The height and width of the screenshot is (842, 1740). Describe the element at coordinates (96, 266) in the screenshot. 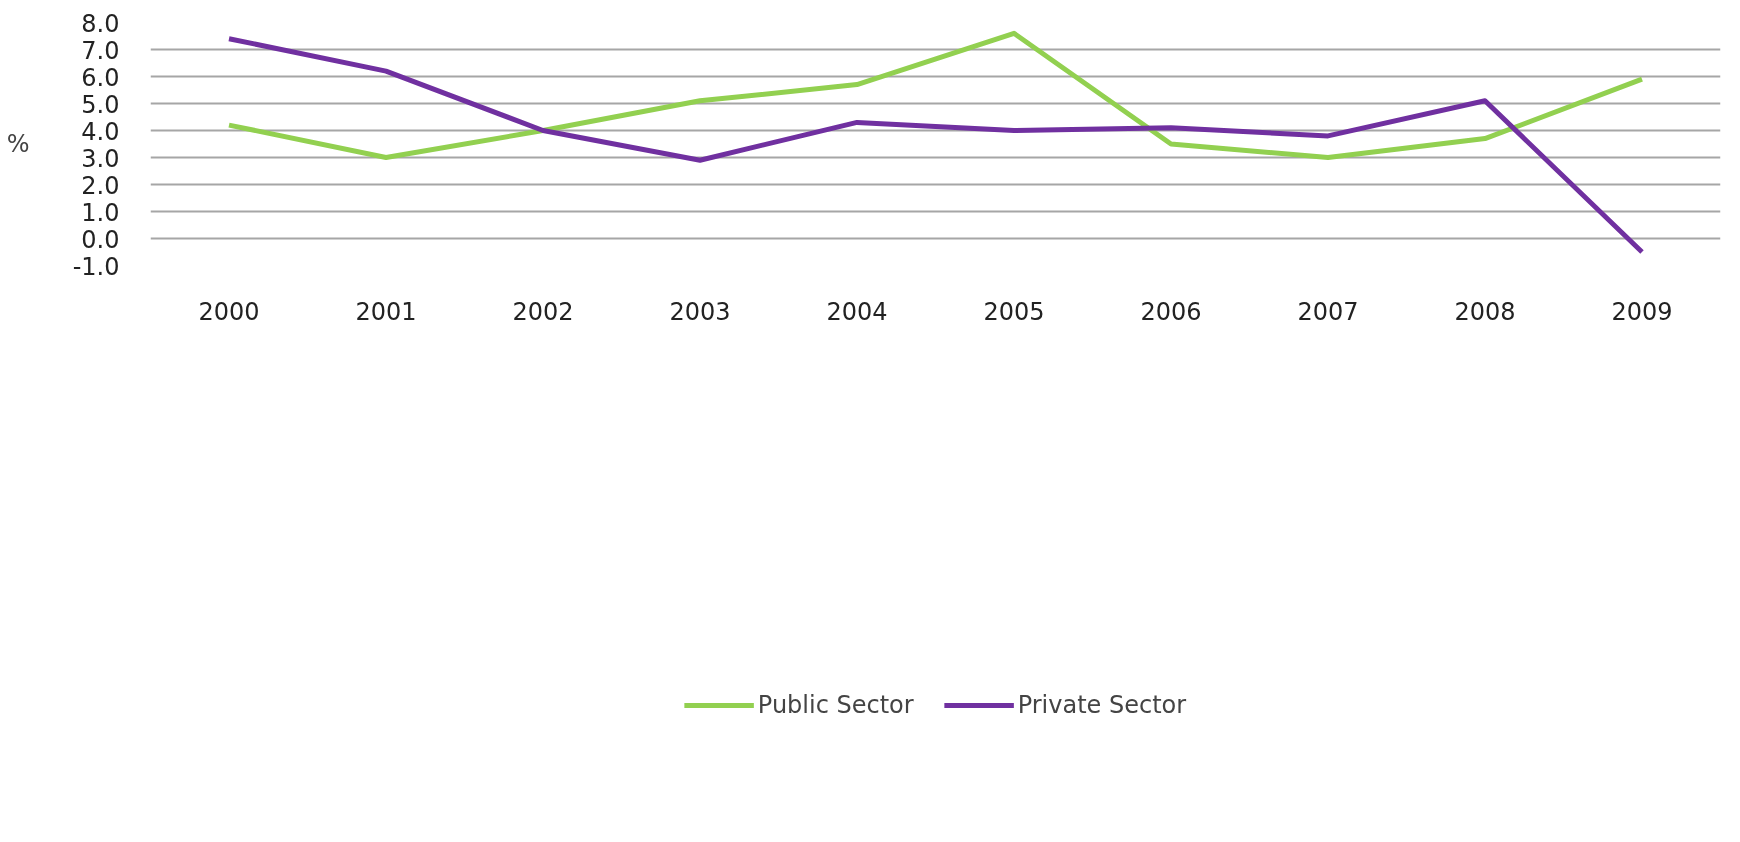

I see `y-tick-label: -1.0` at that location.